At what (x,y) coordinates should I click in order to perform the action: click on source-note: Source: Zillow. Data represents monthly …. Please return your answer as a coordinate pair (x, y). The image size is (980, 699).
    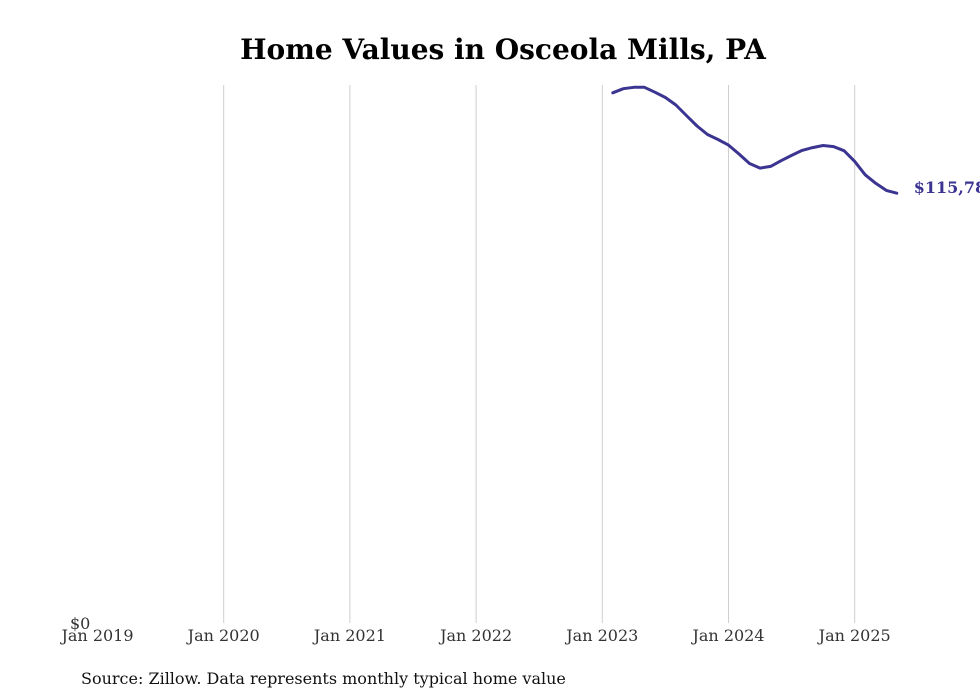
    Looking at the image, I should click on (323, 678).